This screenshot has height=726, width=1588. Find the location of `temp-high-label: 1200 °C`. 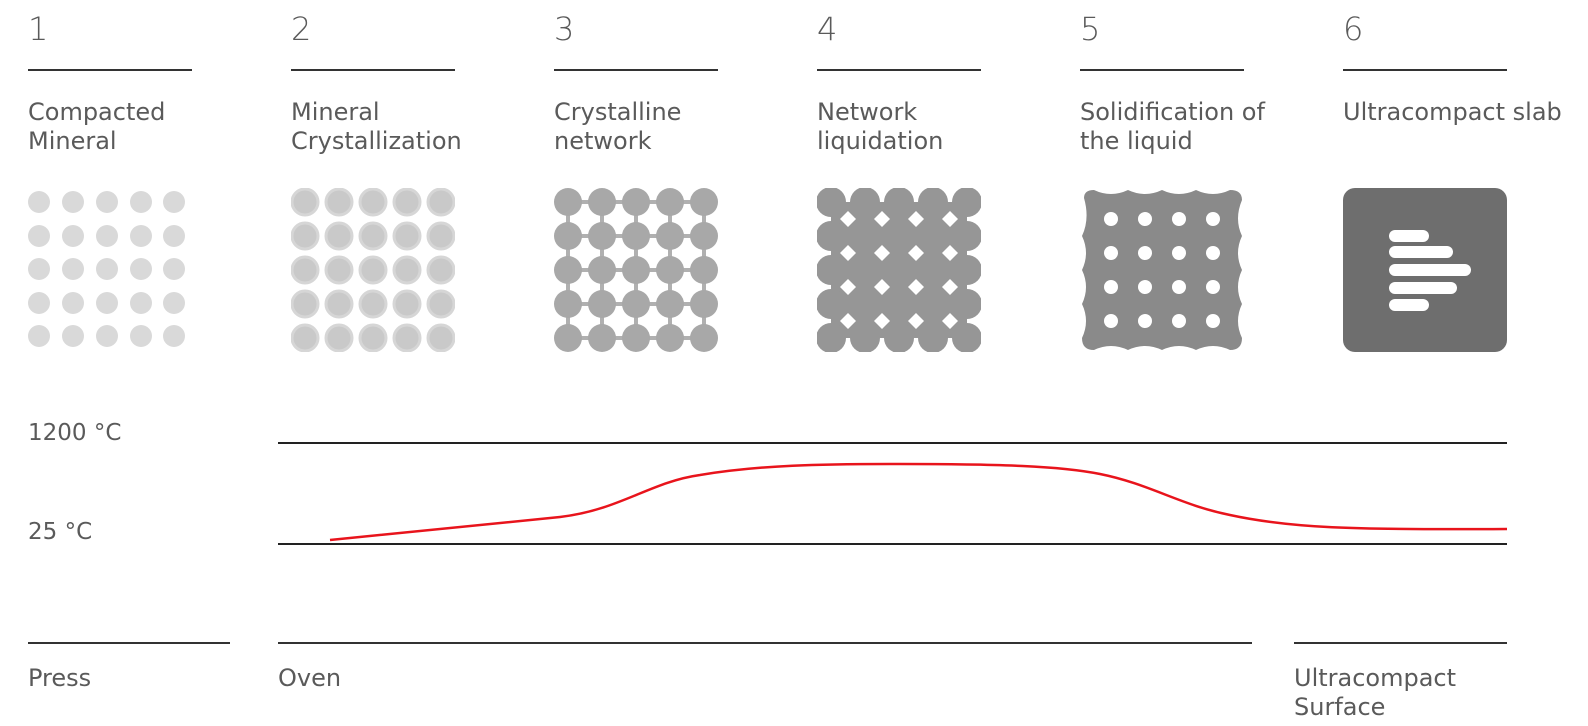

temp-high-label: 1200 °C is located at coordinates (75, 433).